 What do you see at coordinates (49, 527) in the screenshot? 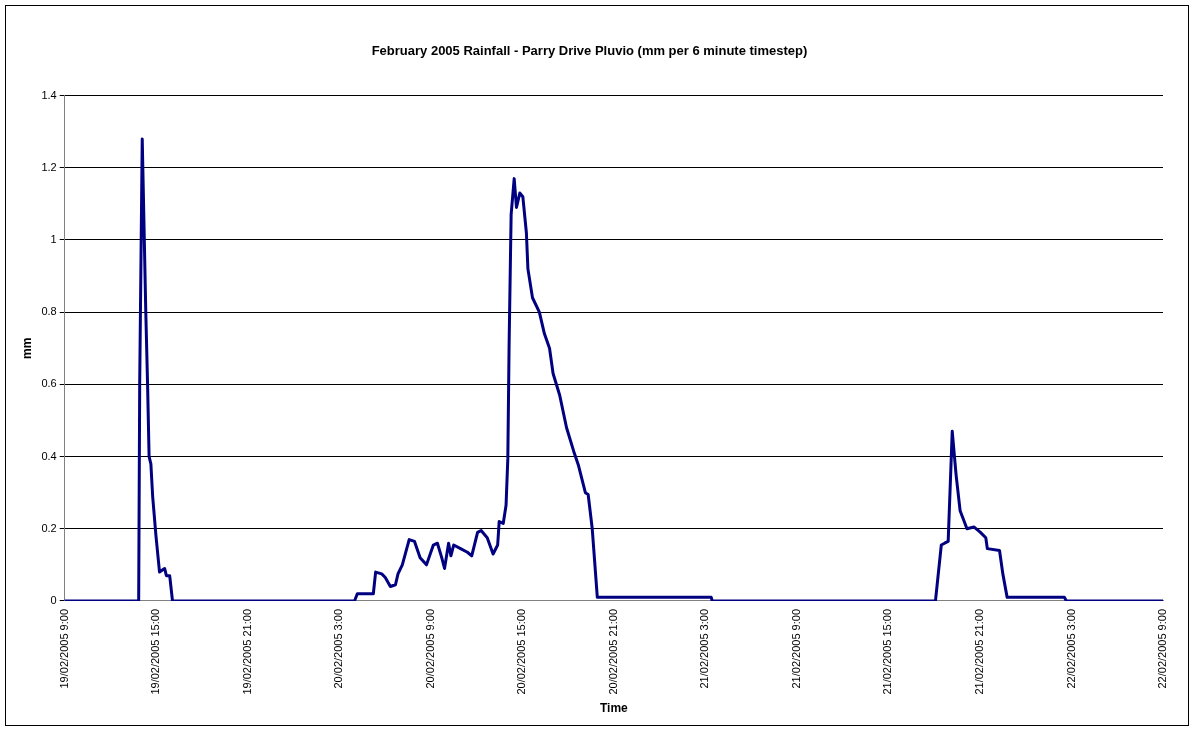
I see `y-tick-label: 0.2` at bounding box center [49, 527].